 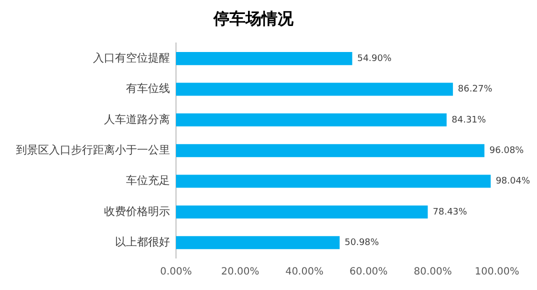 I want to click on data-label: 98.04%, so click(x=513, y=181).